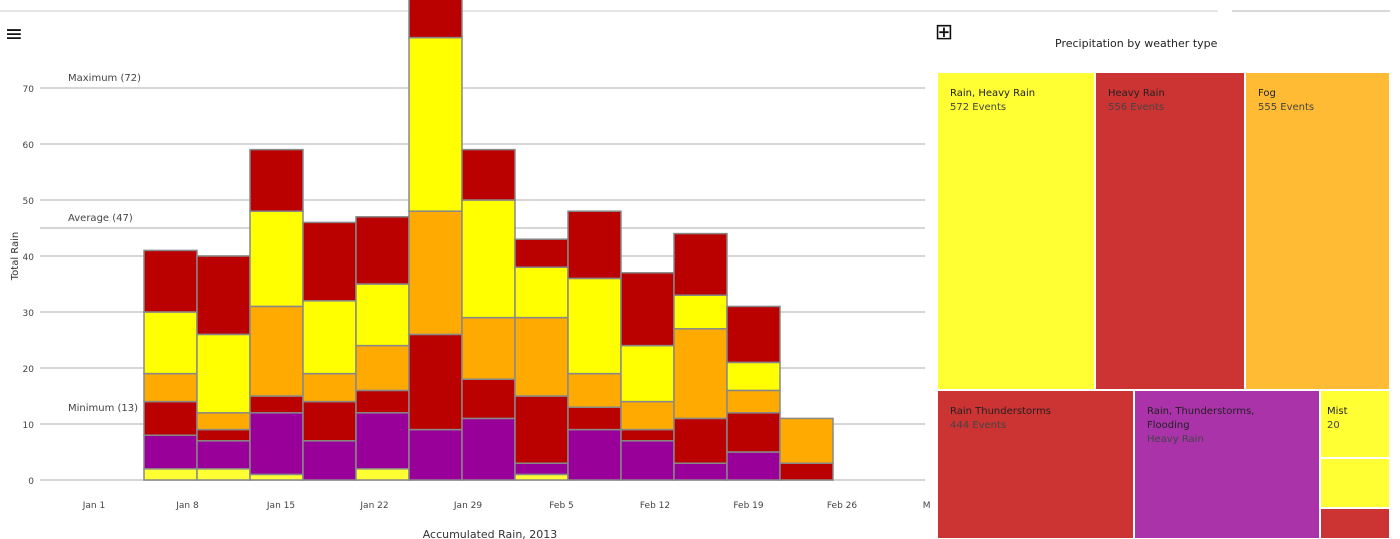  Describe the element at coordinates (978, 425) in the screenshot. I see `treemap-cell-value-3: 444 Events` at that location.